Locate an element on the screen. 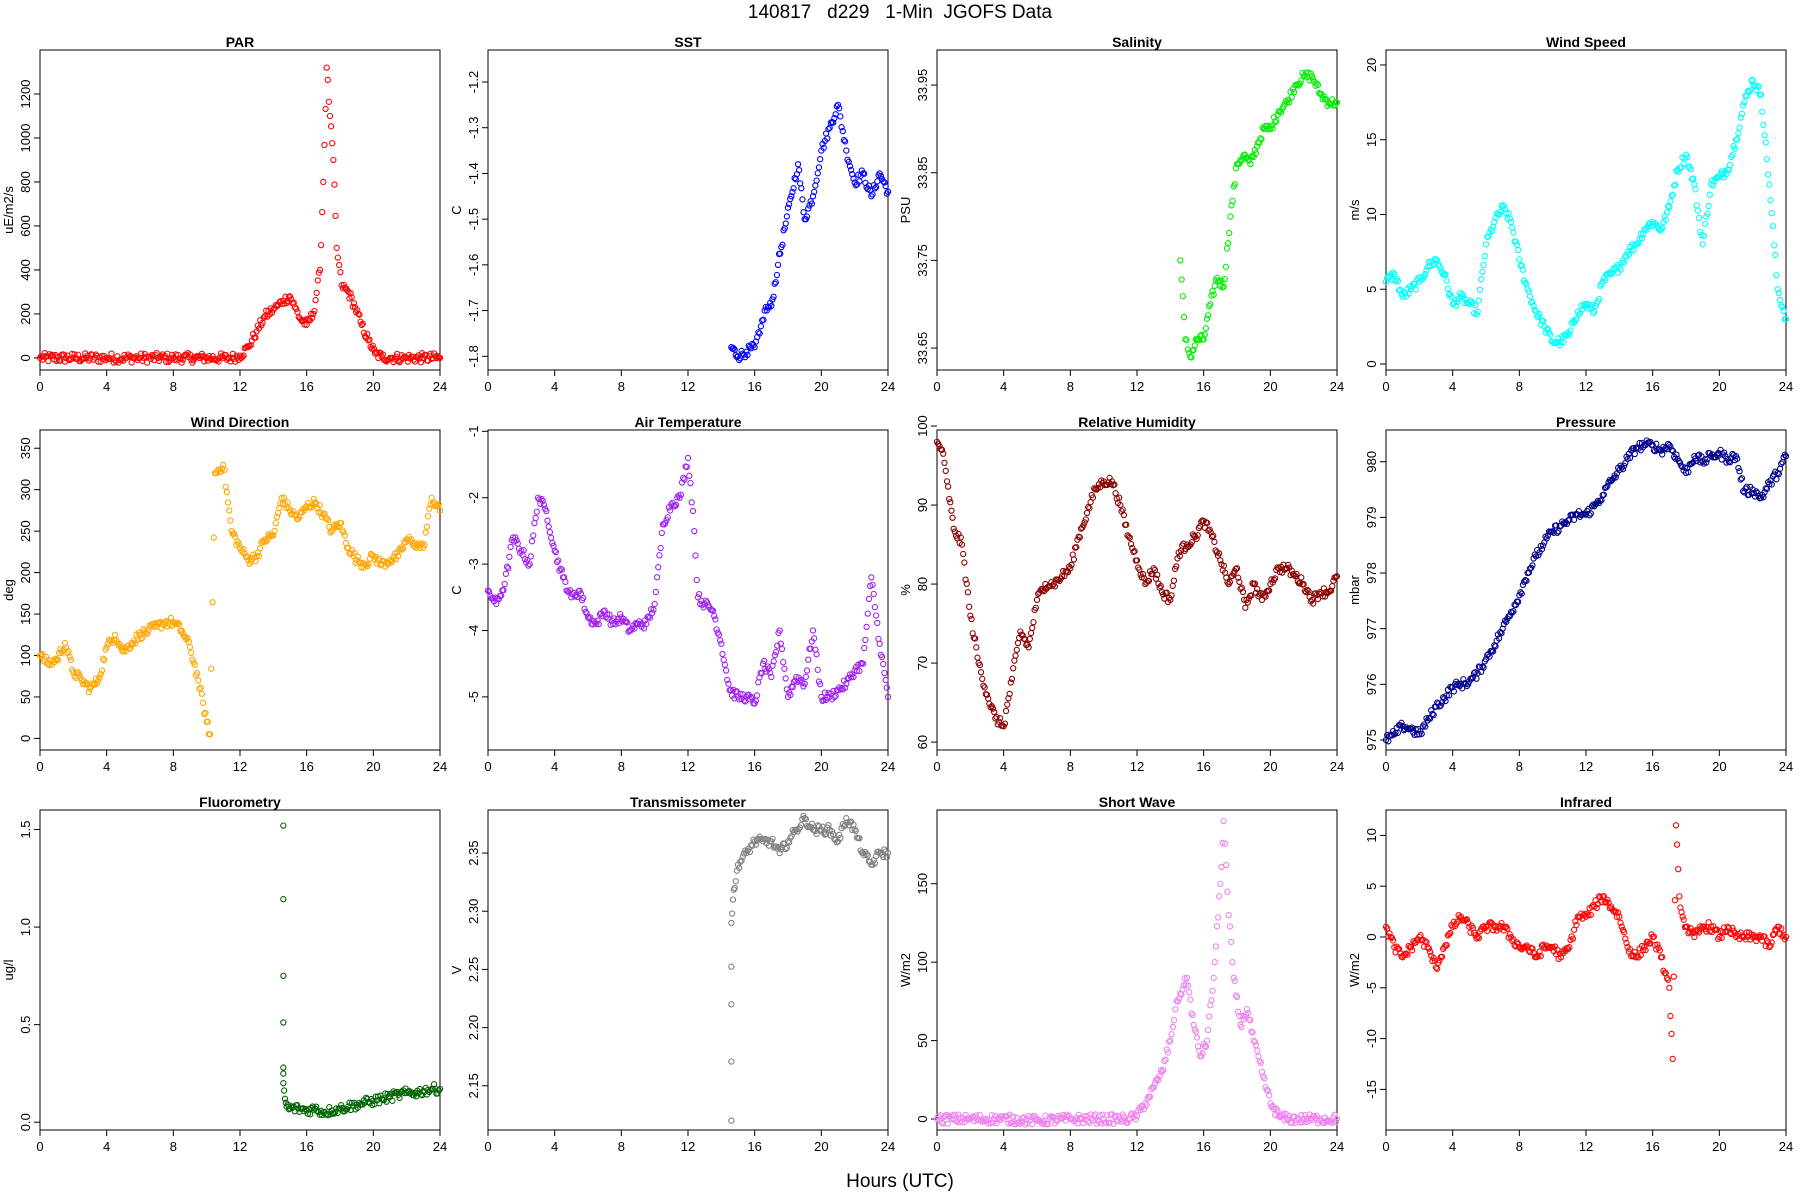 This screenshot has width=1800, height=1200. y-tick-label: 10 is located at coordinates (1371, 214).